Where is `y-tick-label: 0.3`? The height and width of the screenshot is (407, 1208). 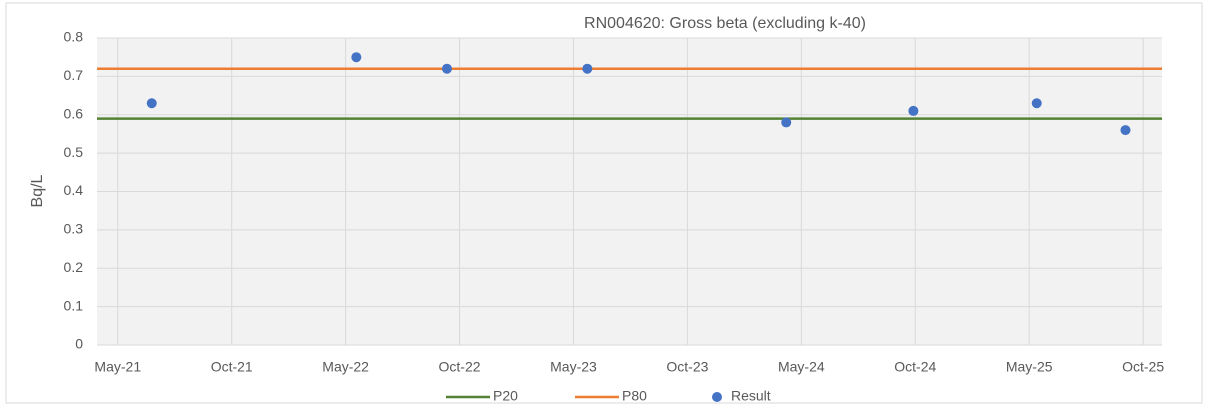
y-tick-label: 0.3 is located at coordinates (74, 229).